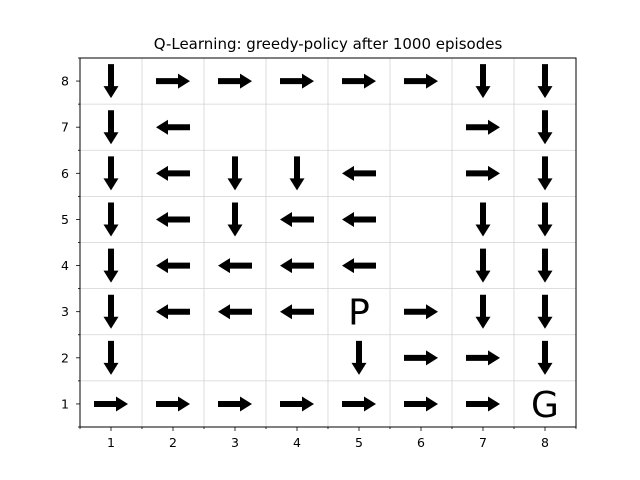  Describe the element at coordinates (545, 442) in the screenshot. I see `x-tick-label: 8` at that location.